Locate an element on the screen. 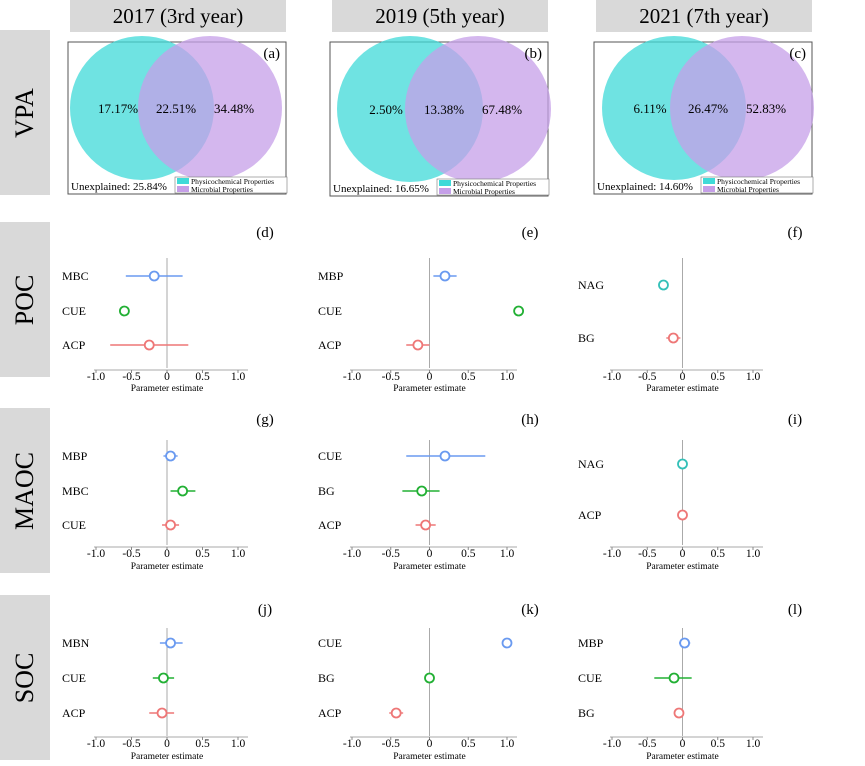 The image size is (865, 766). column-header-2021: 2021 (7th year) is located at coordinates (704, 16).